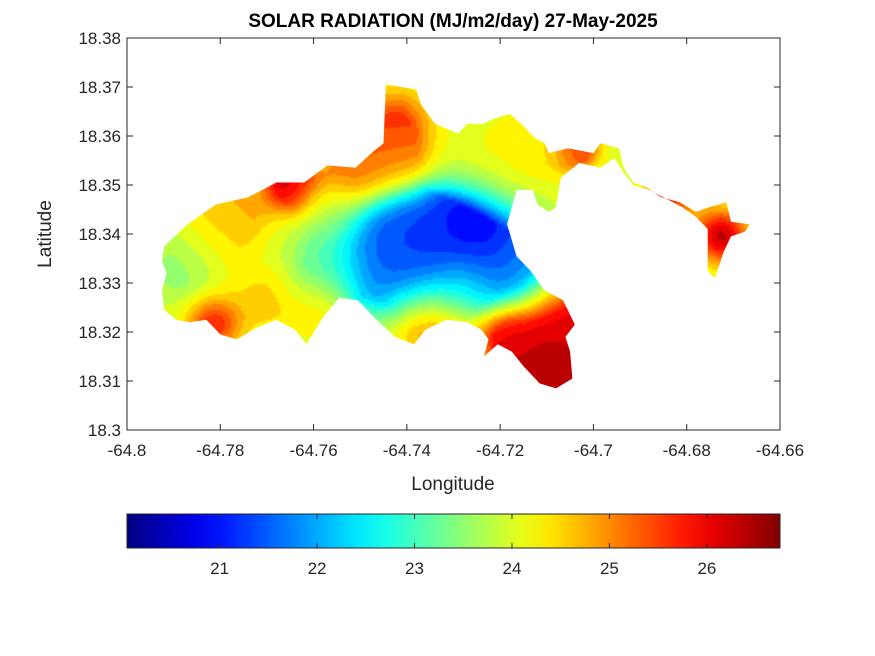  What do you see at coordinates (453, 21) in the screenshot?
I see `chart-title: SOLAR RADIATION (MJ/m2/day) 27-May-2025` at bounding box center [453, 21].